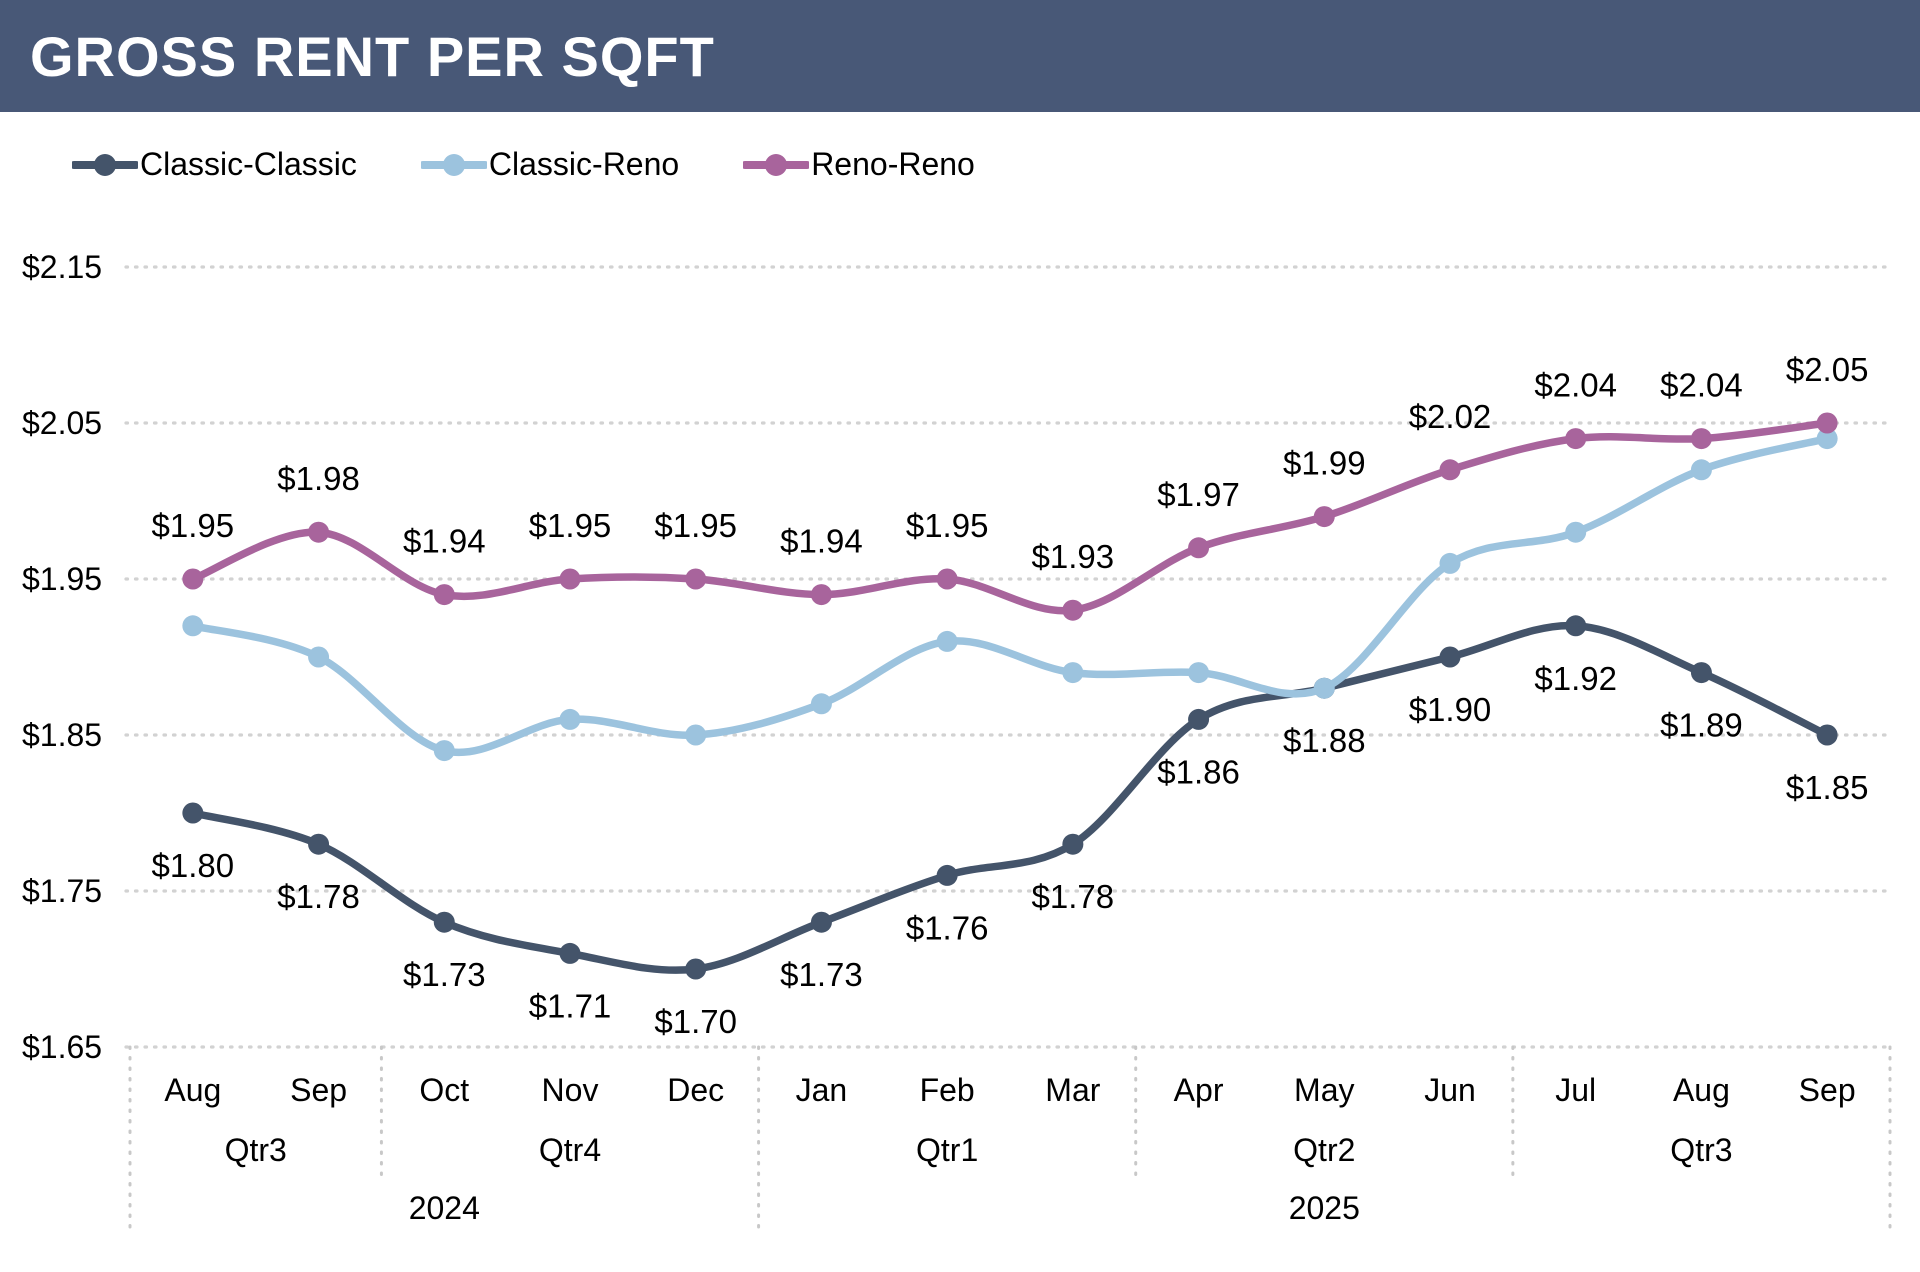 This screenshot has height=1272, width=1920. I want to click on x-axis-month-label: May, so click(1324, 1090).